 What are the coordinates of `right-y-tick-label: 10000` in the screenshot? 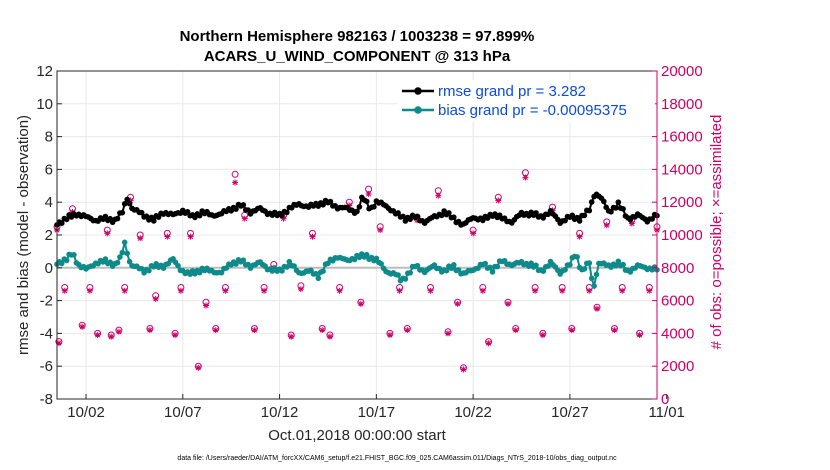 It's located at (682, 235).